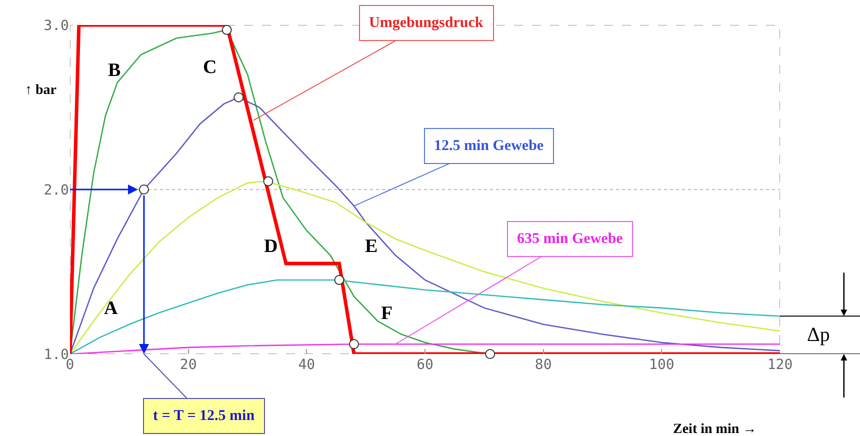 This screenshot has height=436, width=860. Describe the element at coordinates (570, 239) in the screenshot. I see `annotation: 635 min Gewebe` at that location.